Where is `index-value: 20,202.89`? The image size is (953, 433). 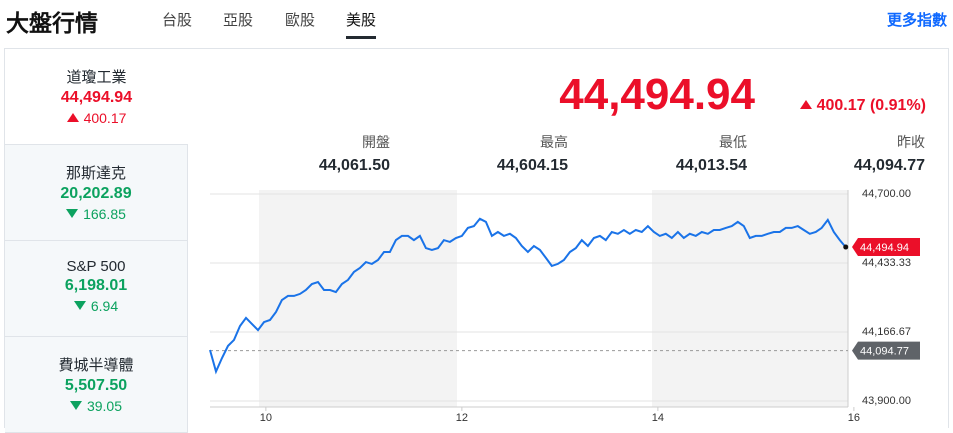
index-value: 20,202.89 is located at coordinates (96, 193).